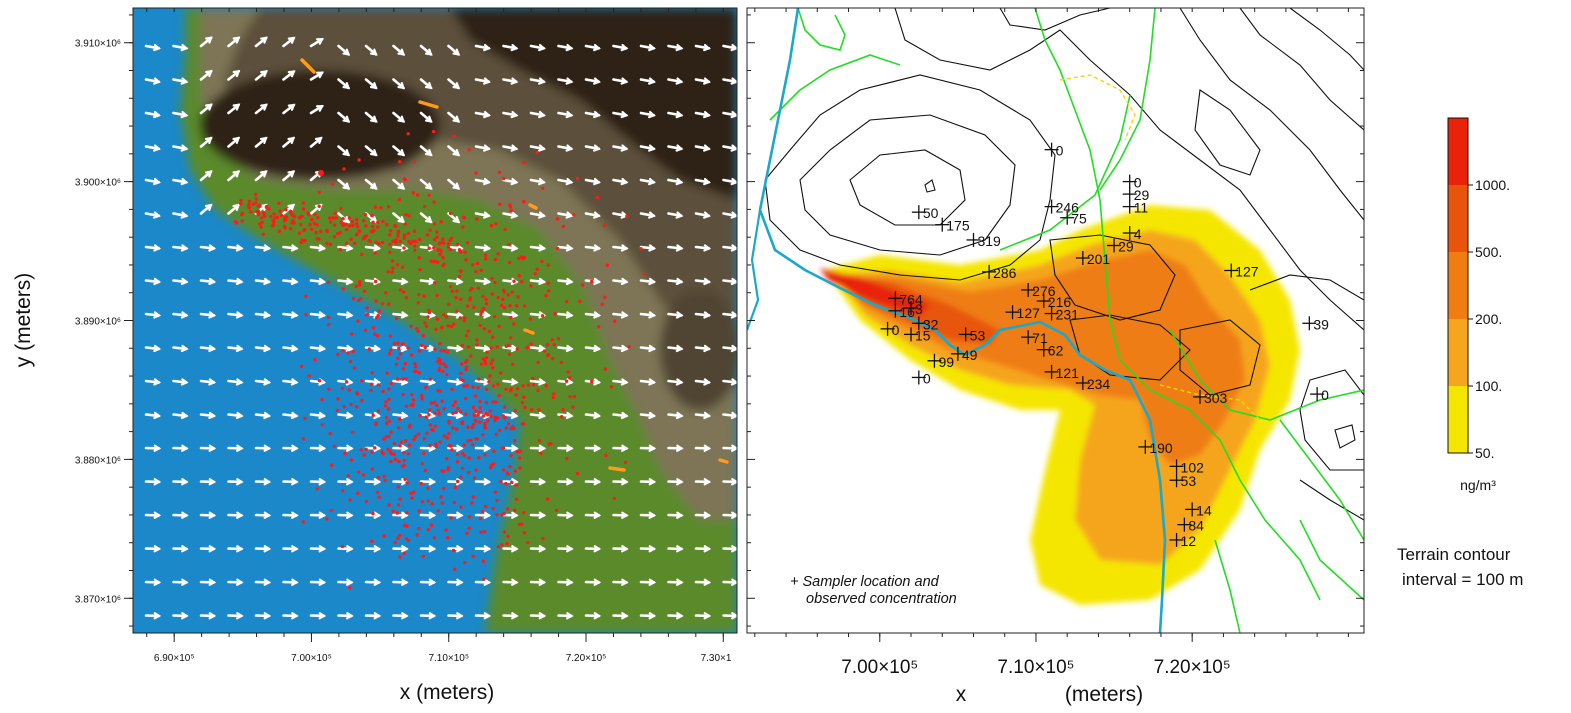  What do you see at coordinates (1054, 150) in the screenshot?
I see `sampler-marker: 0` at bounding box center [1054, 150].